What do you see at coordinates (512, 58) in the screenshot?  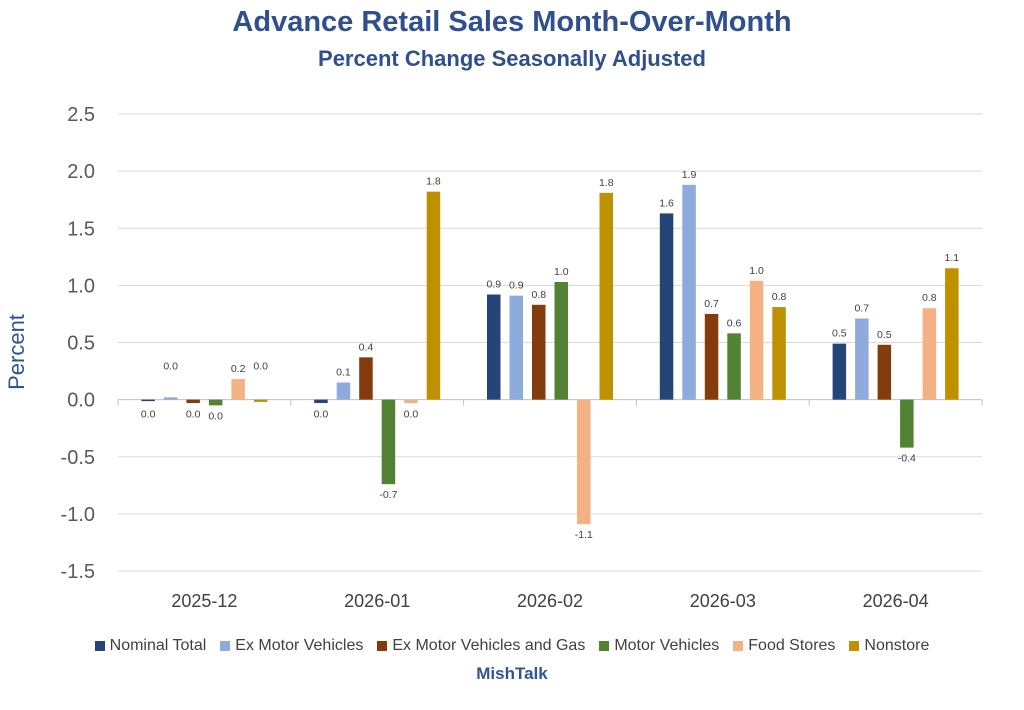 I see `chart-subtitle: Percent Change Seasonally Adjusted` at bounding box center [512, 58].